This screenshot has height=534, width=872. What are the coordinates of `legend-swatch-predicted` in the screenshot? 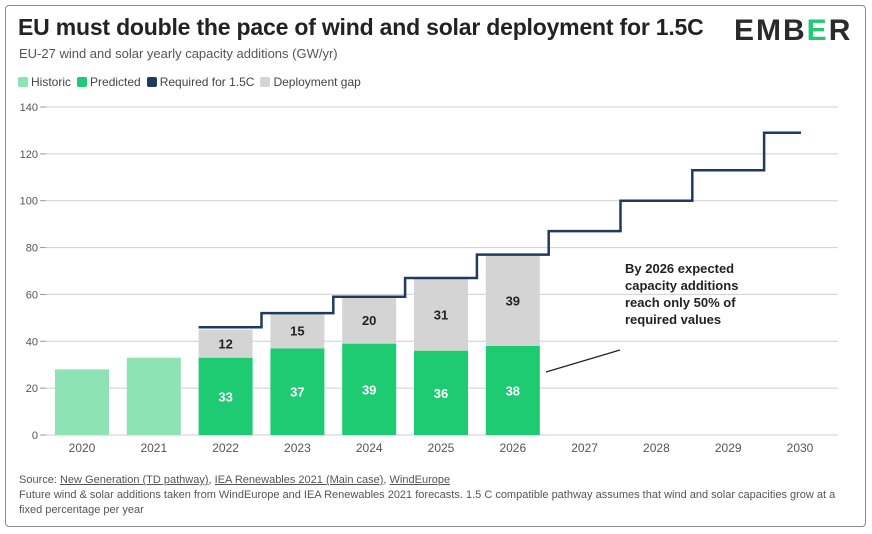 It's located at (82, 82).